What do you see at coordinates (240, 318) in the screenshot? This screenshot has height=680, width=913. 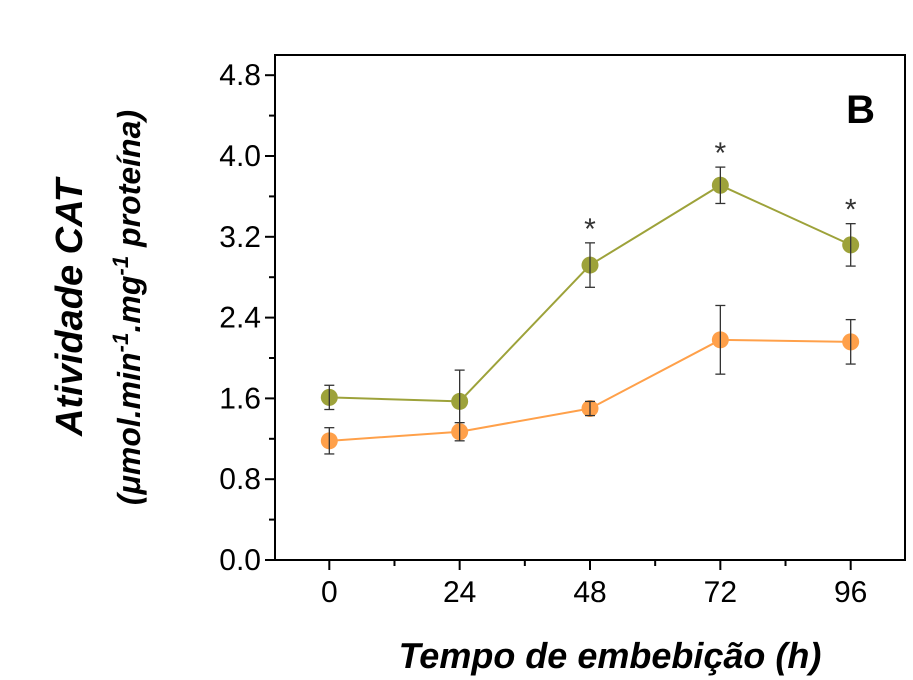 I see `y-tick-label: 2.4` at bounding box center [240, 318].